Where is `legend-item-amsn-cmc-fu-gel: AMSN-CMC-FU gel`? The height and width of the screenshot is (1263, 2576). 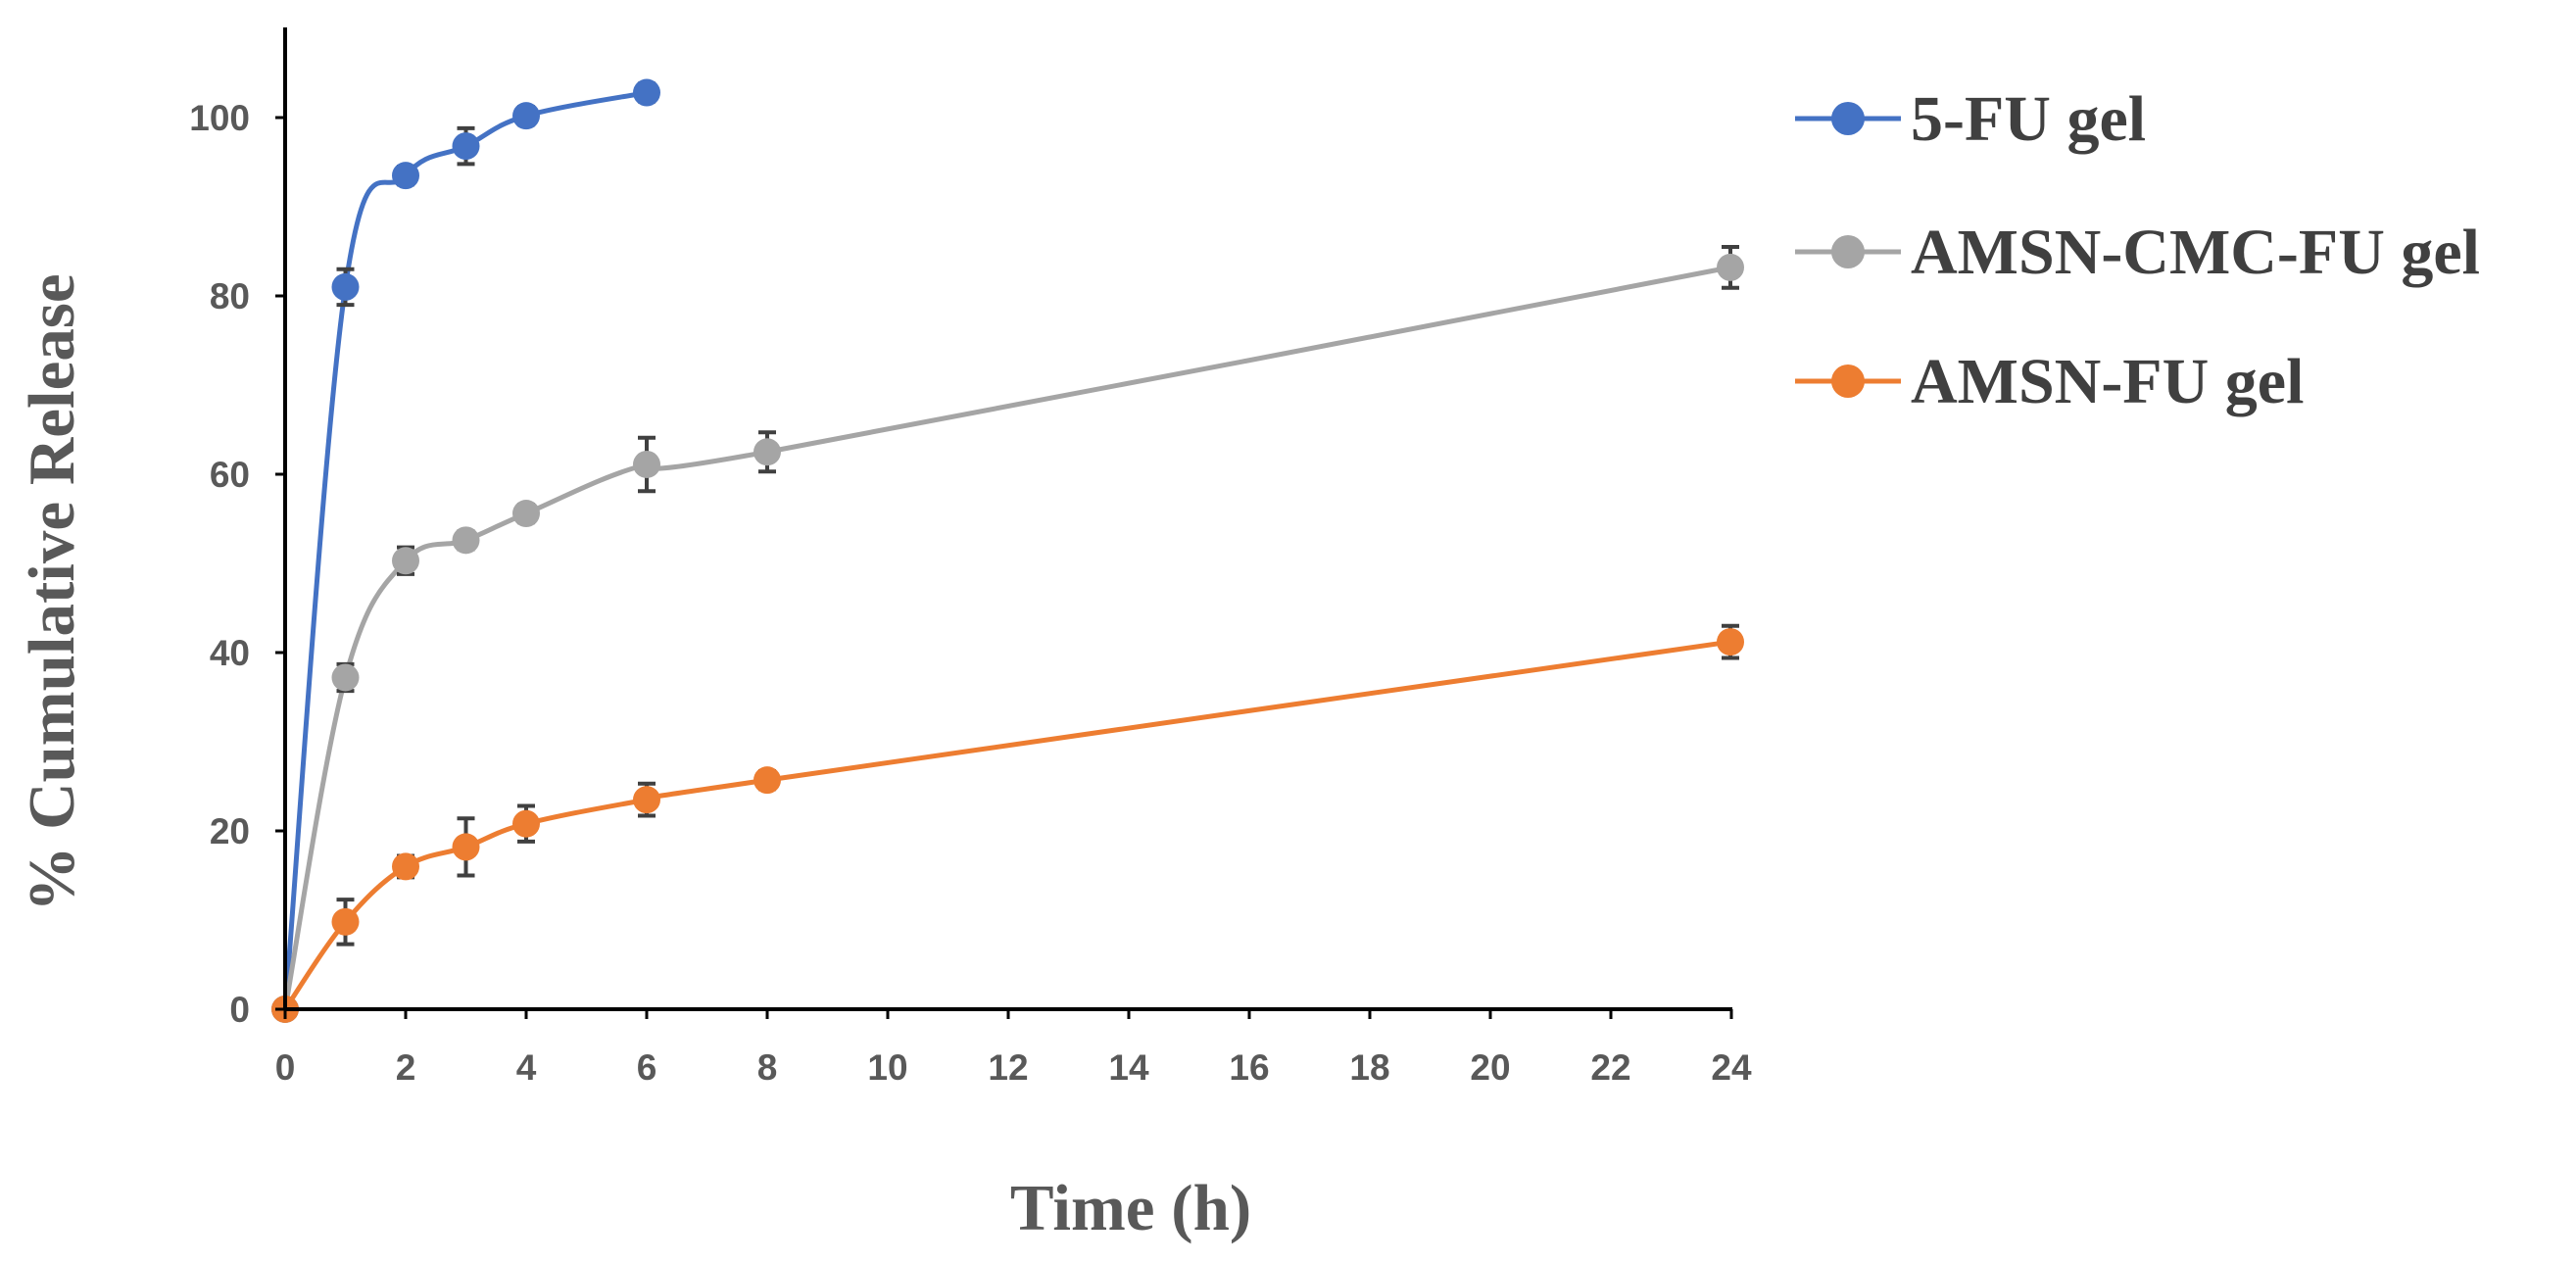 legend-item-amsn-cmc-fu-gel: AMSN-CMC-FU gel is located at coordinates (2137, 252).